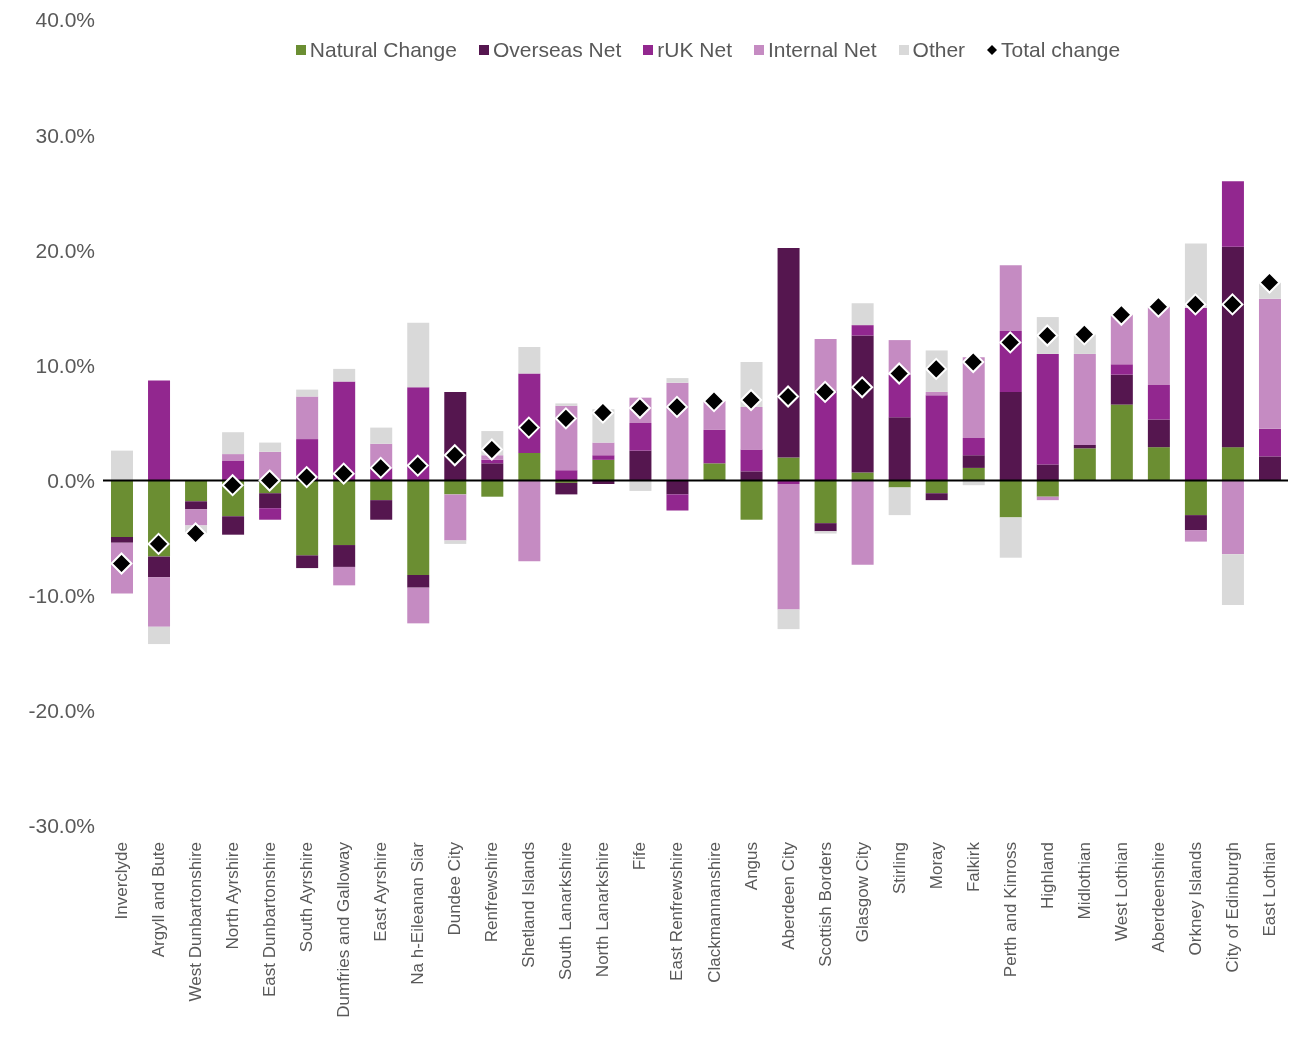  I want to click on x-tick-label: South Ayrshire, so click(307, 897).